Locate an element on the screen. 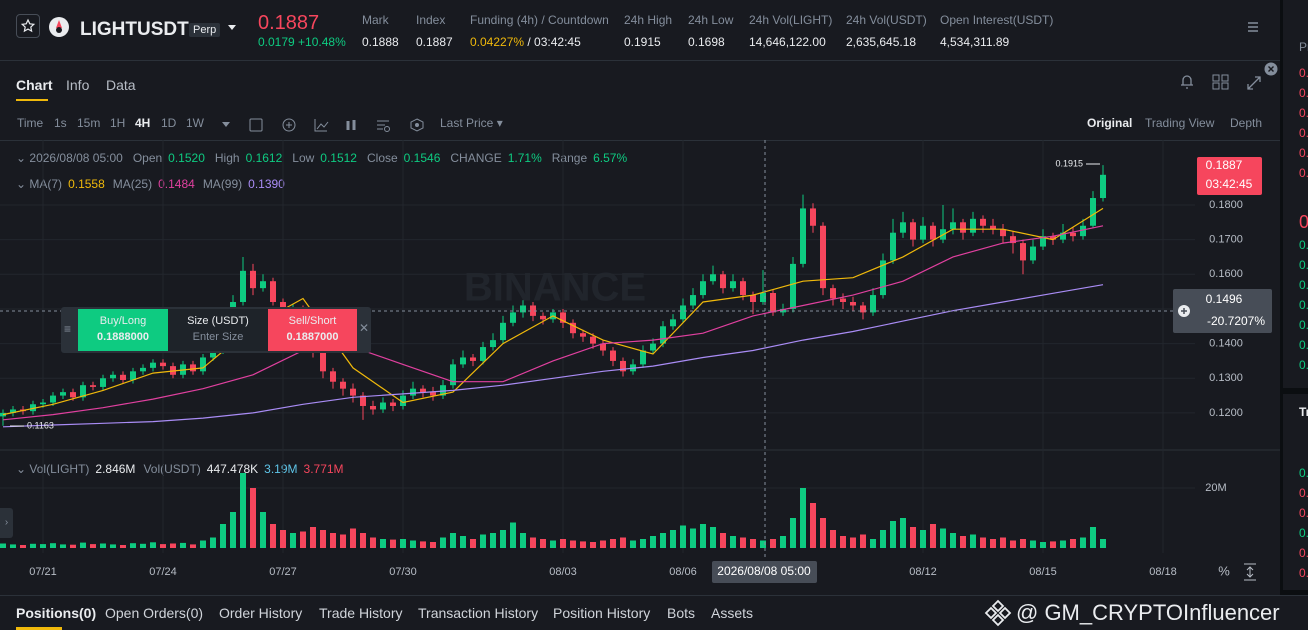  bottom-tab: Position History is located at coordinates (602, 613).